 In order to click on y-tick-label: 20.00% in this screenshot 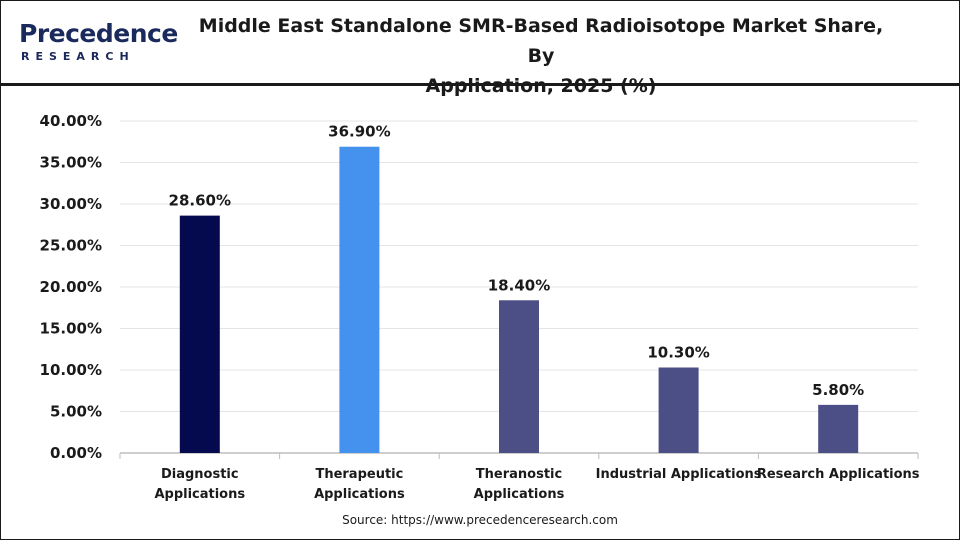, I will do `click(71, 287)`.